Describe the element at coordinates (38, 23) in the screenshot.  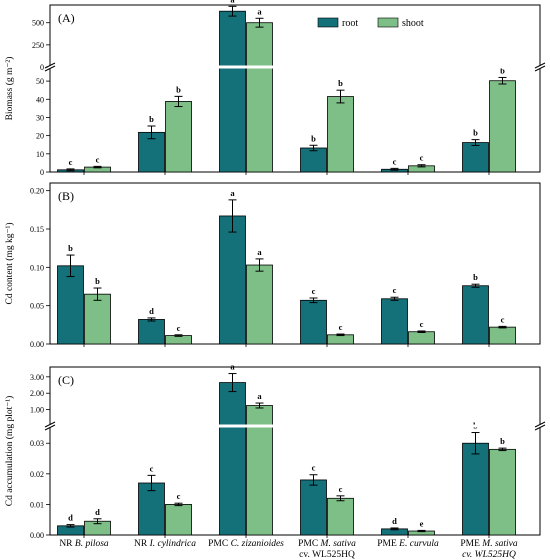
I see `y-tick-label: 500` at that location.